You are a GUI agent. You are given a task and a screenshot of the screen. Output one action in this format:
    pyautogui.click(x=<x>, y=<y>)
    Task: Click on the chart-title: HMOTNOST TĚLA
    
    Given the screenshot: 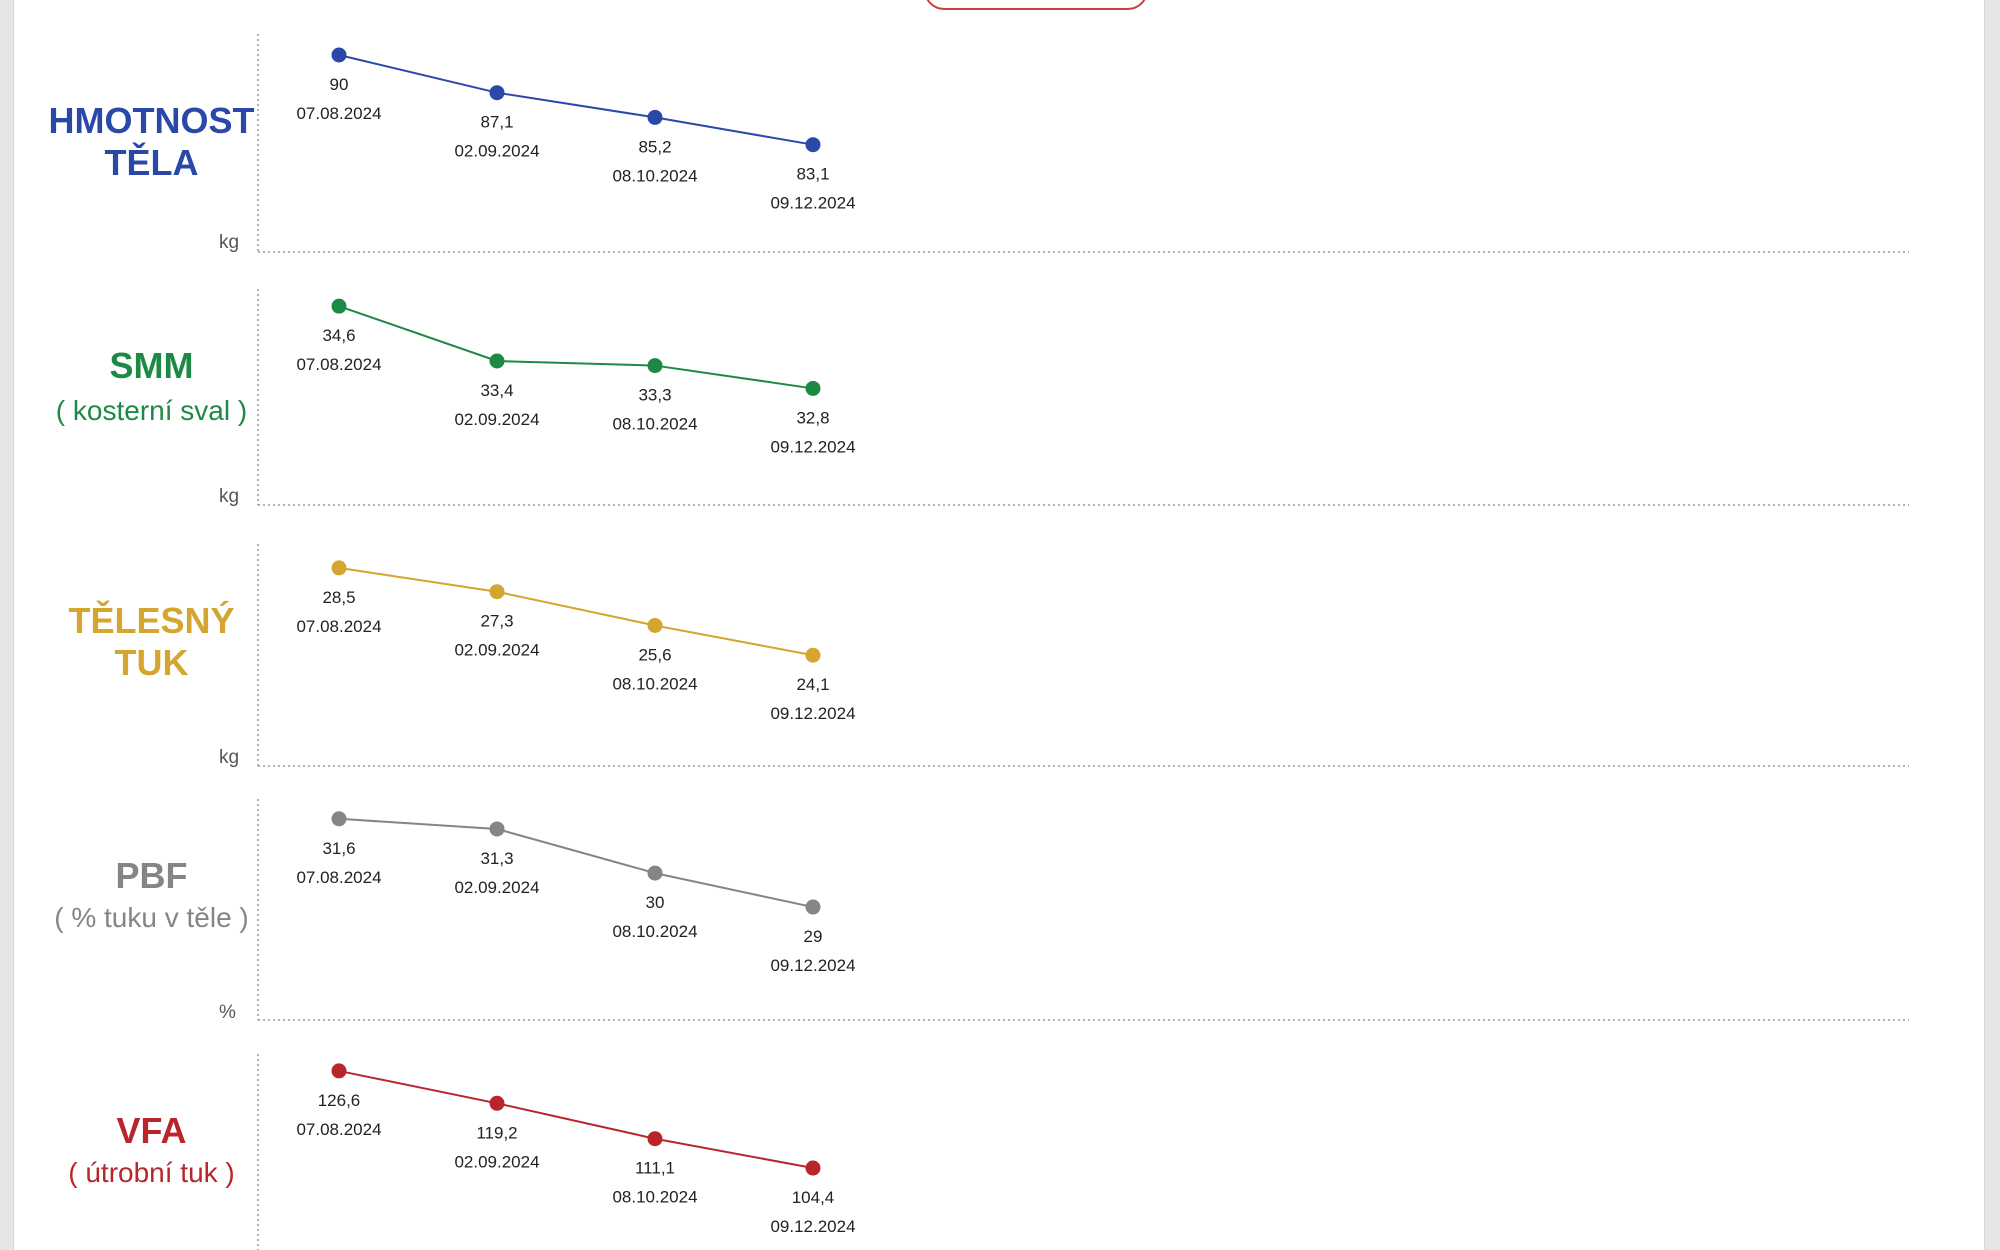 What is the action you would take?
    pyautogui.click(x=151, y=142)
    